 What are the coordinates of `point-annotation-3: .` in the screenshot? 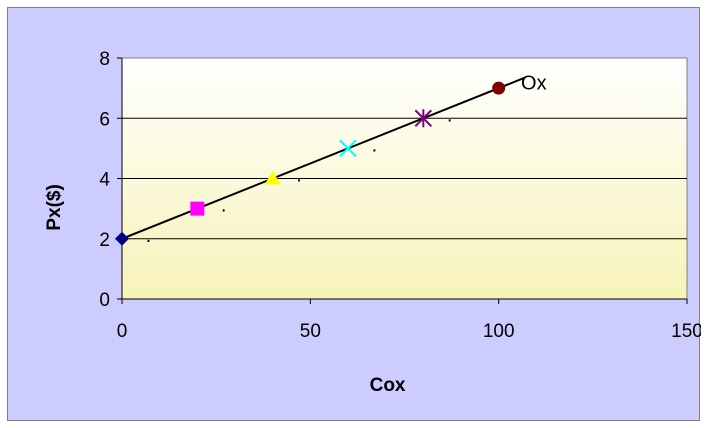 It's located at (375, 145).